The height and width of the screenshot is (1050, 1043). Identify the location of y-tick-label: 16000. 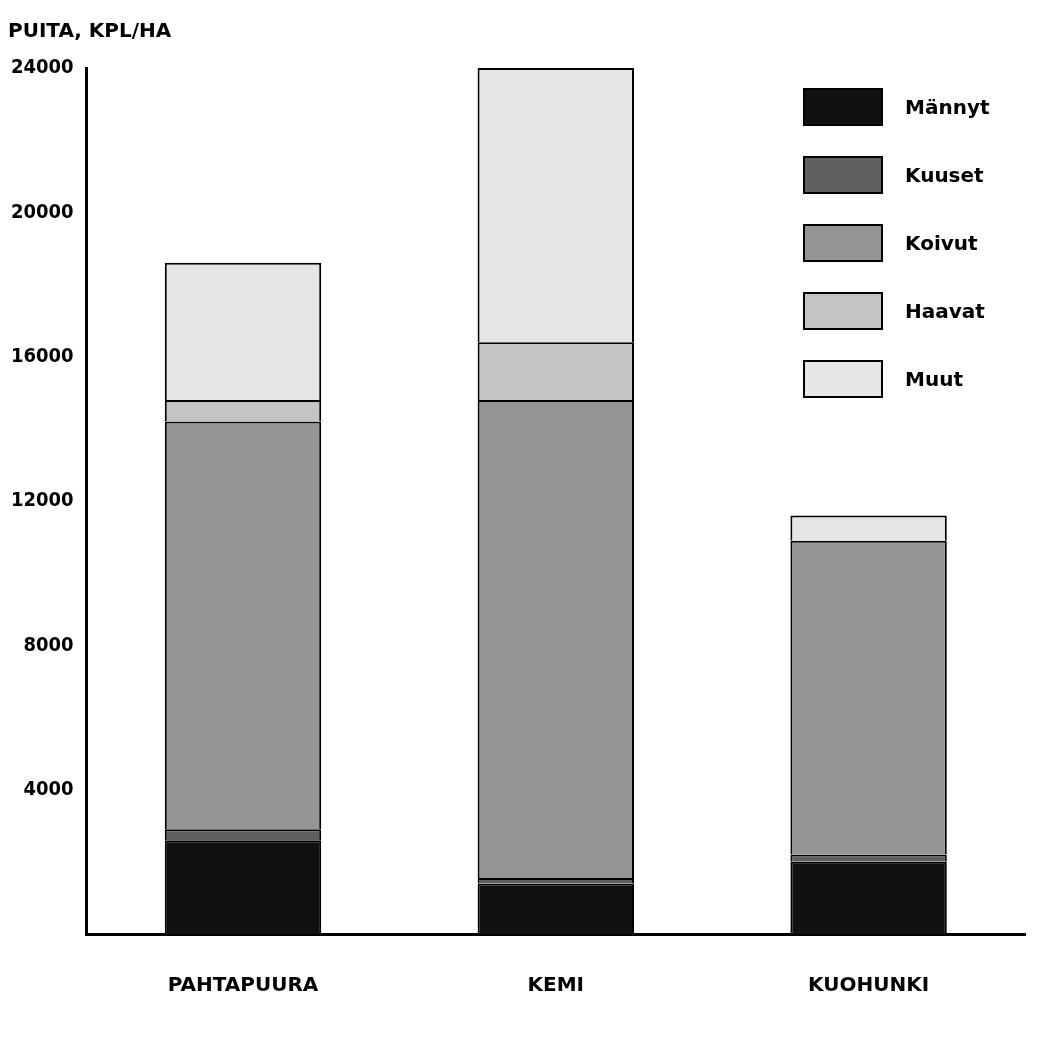
(42, 354).